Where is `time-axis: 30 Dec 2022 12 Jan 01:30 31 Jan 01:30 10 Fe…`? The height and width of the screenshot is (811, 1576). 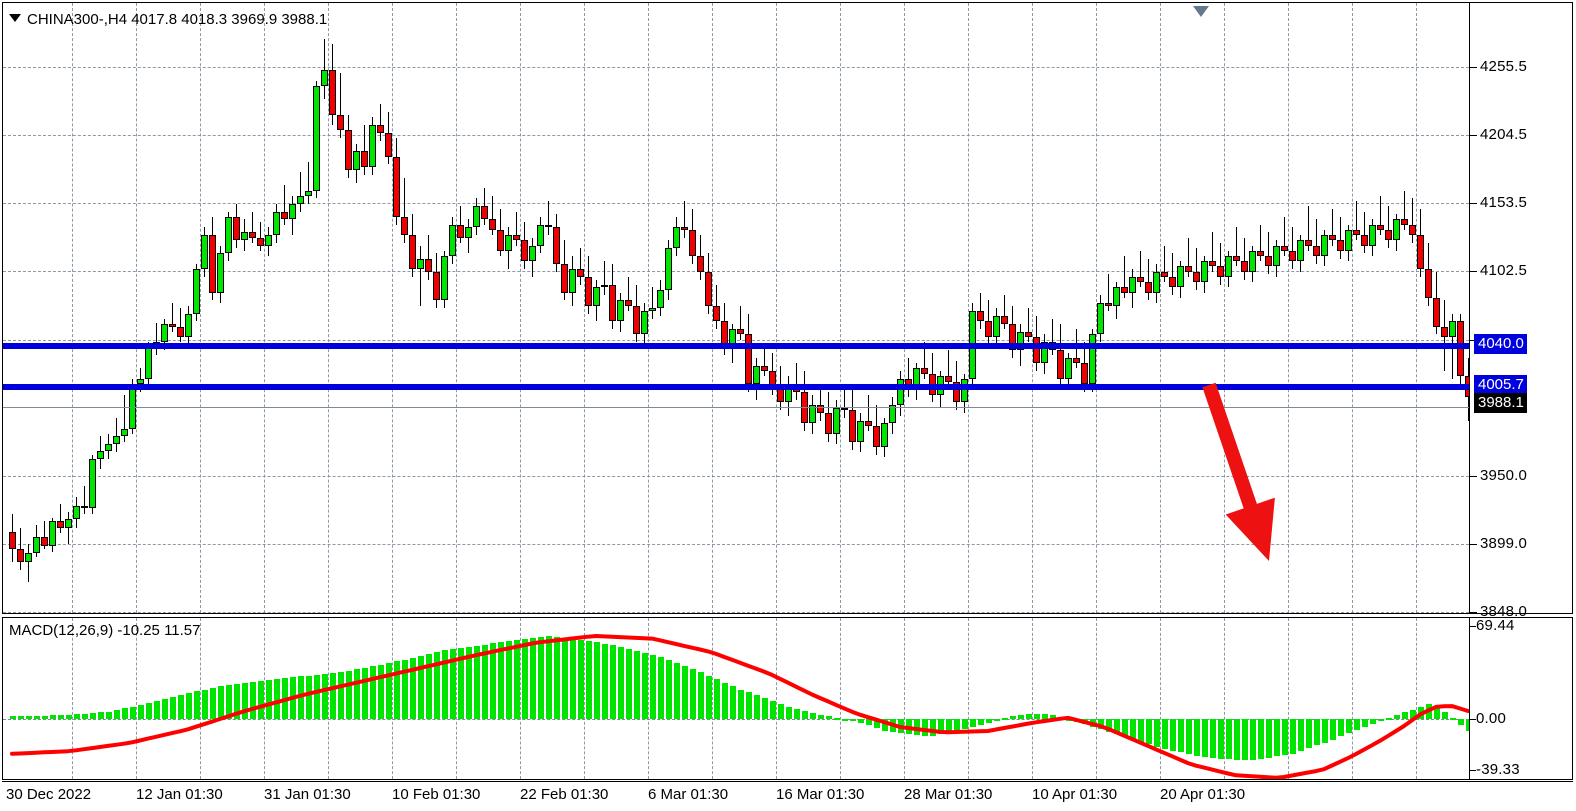 time-axis: 30 Dec 2022 12 Jan 01:30 31 Jan 01:30 10 Fe… is located at coordinates (787, 795).